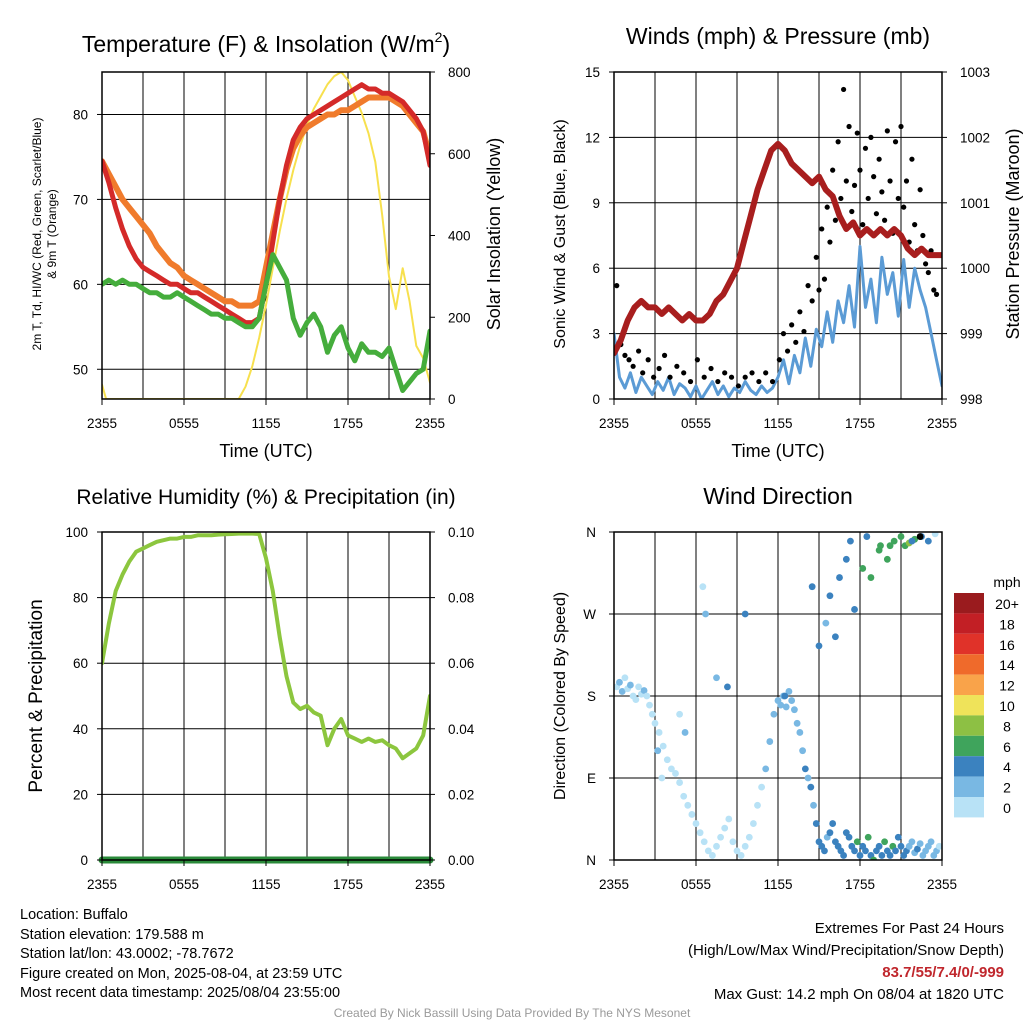  I want to click on x-tick-label-1-3: 1755, so click(860, 423).